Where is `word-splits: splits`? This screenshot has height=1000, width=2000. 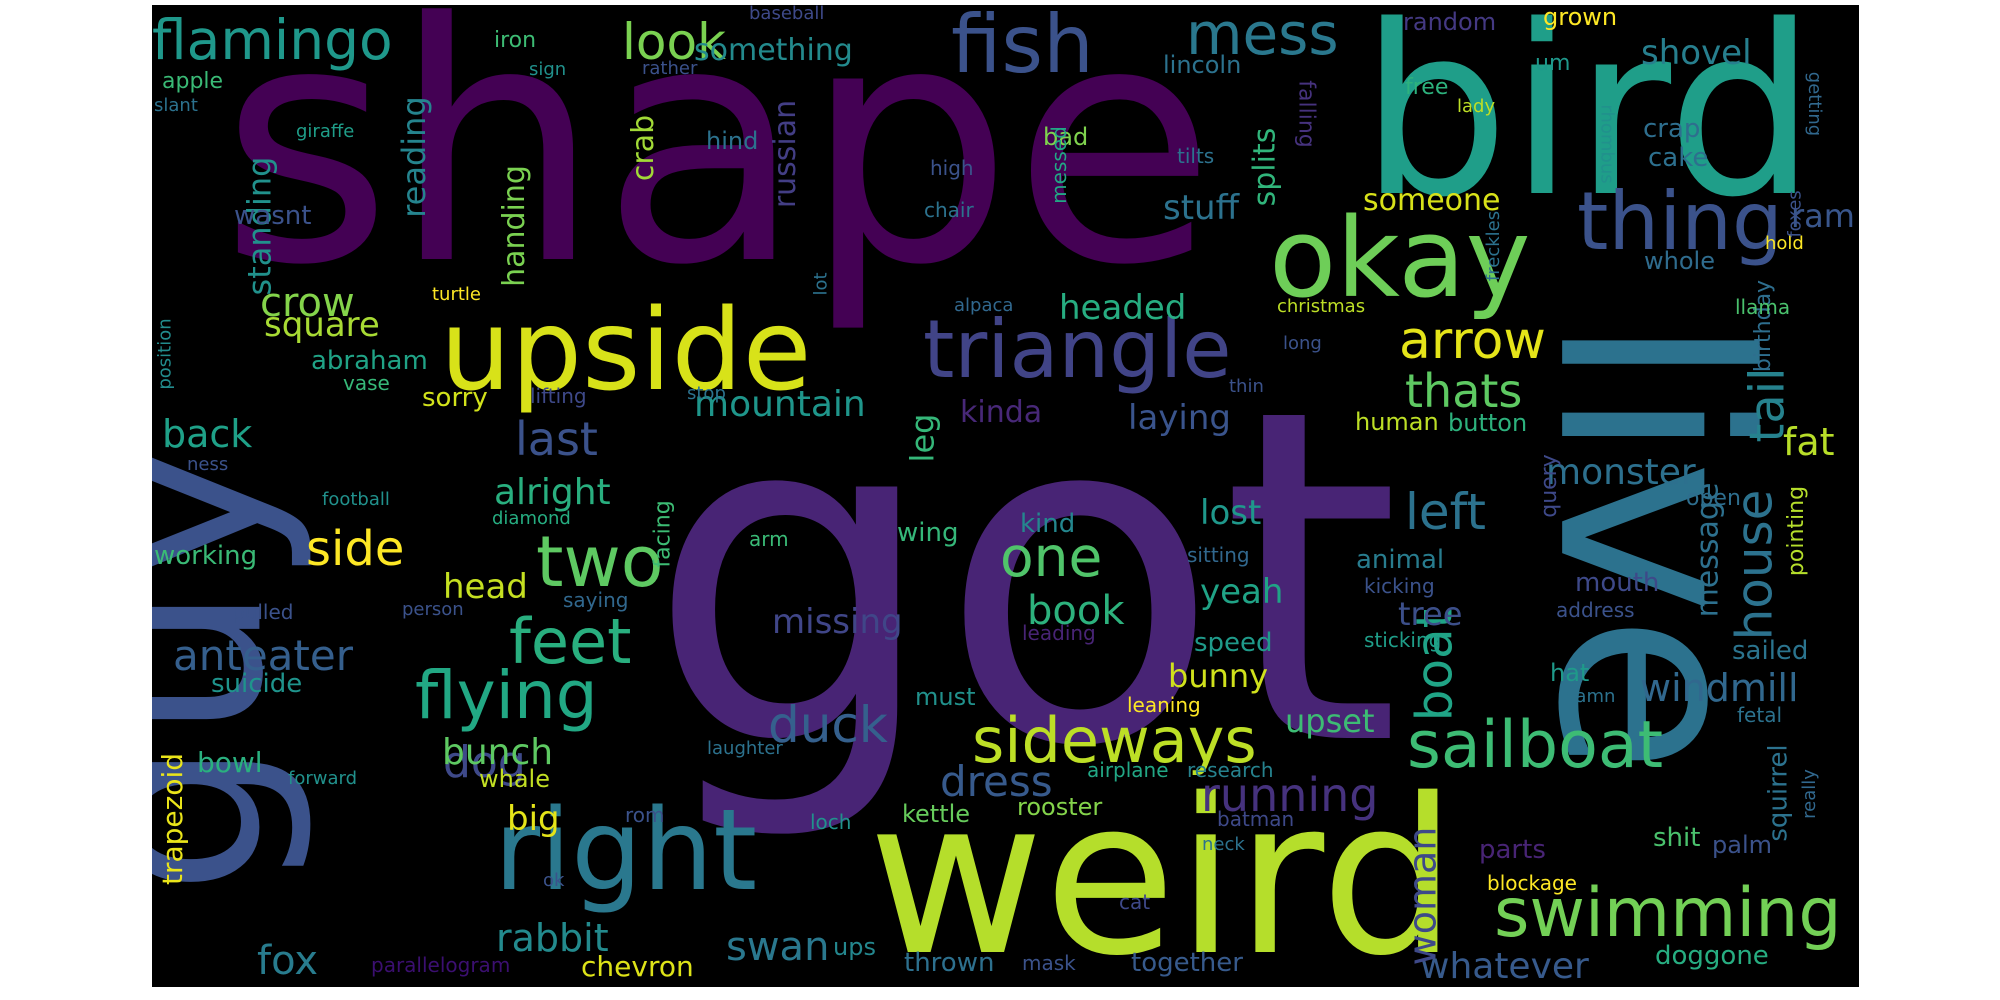
word-splits: splits is located at coordinates (1265, 167).